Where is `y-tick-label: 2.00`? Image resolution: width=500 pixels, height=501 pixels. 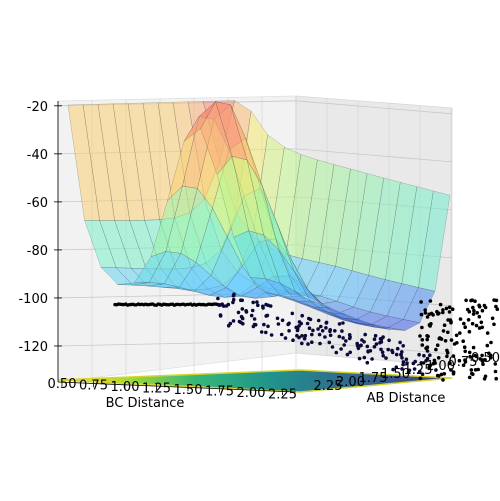
y-tick-label: 2.00 is located at coordinates (350, 382).